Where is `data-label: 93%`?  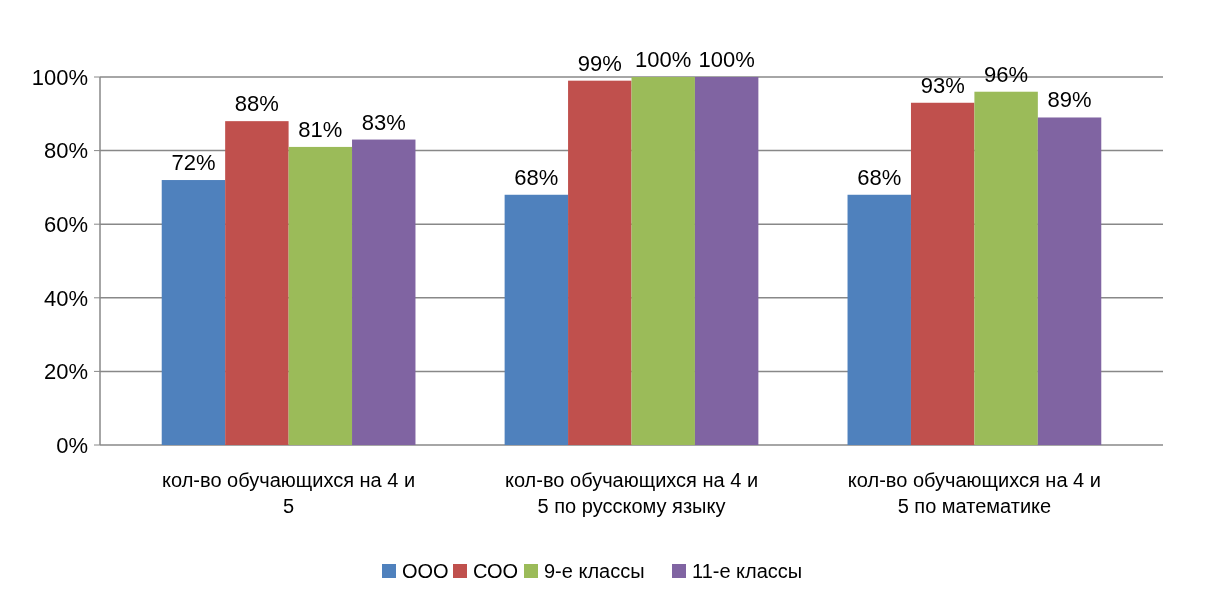
data-label: 93% is located at coordinates (942, 85).